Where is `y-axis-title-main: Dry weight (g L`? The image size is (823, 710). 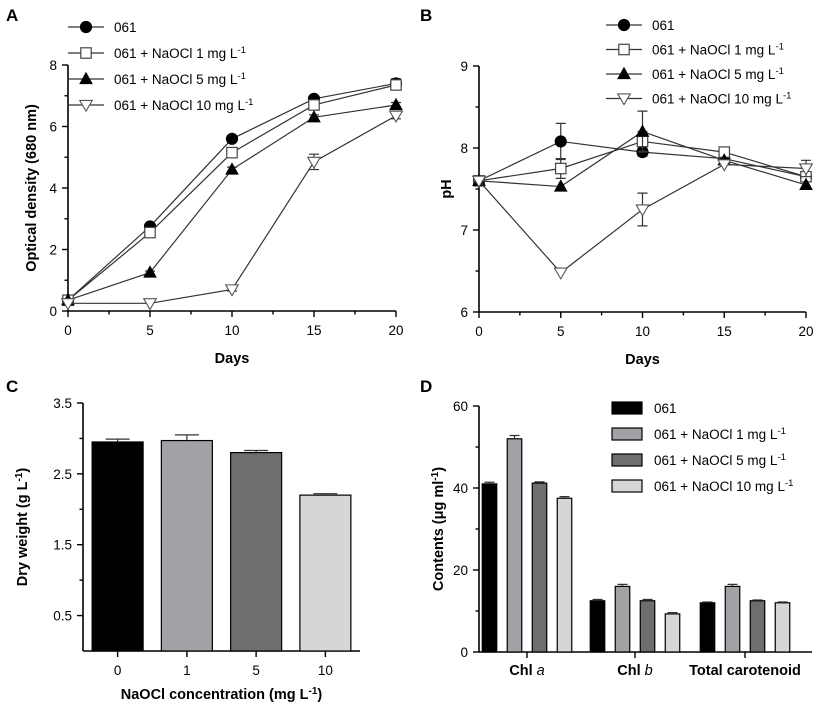 y-axis-title-main: Dry weight (g L is located at coordinates (23, 533).